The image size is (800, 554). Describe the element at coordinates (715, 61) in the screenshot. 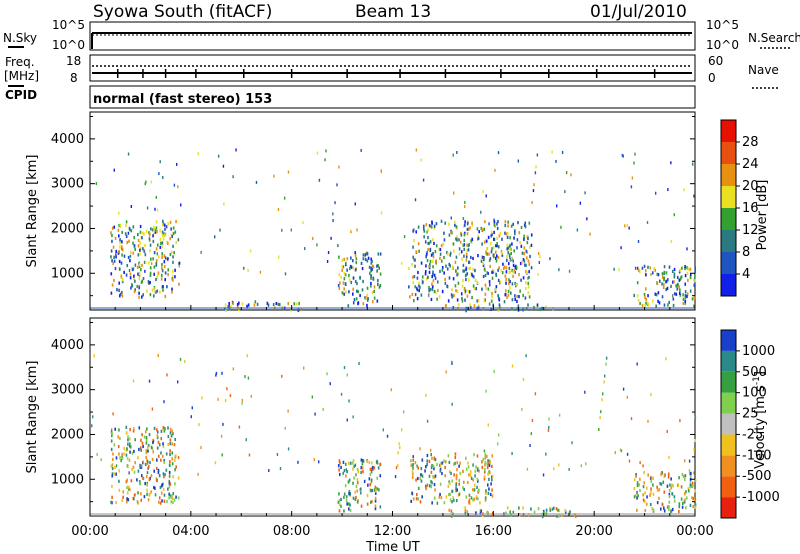

I see `nave-tick-top: 60` at that location.